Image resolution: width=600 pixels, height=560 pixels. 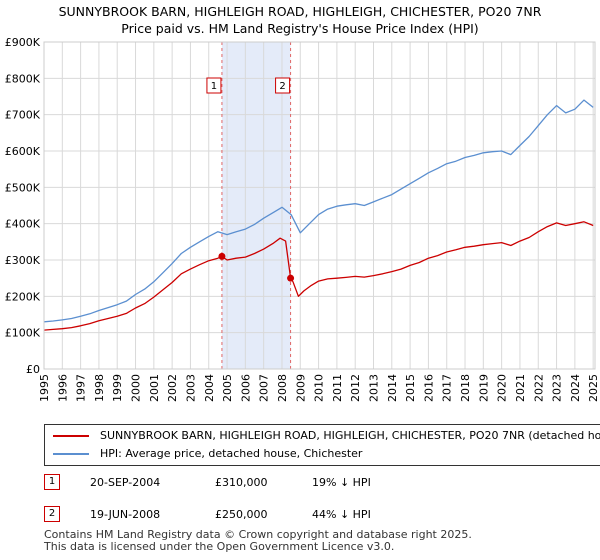 What do you see at coordinates (241, 482) in the screenshot?
I see `transaction-price: £310,000` at bounding box center [241, 482].